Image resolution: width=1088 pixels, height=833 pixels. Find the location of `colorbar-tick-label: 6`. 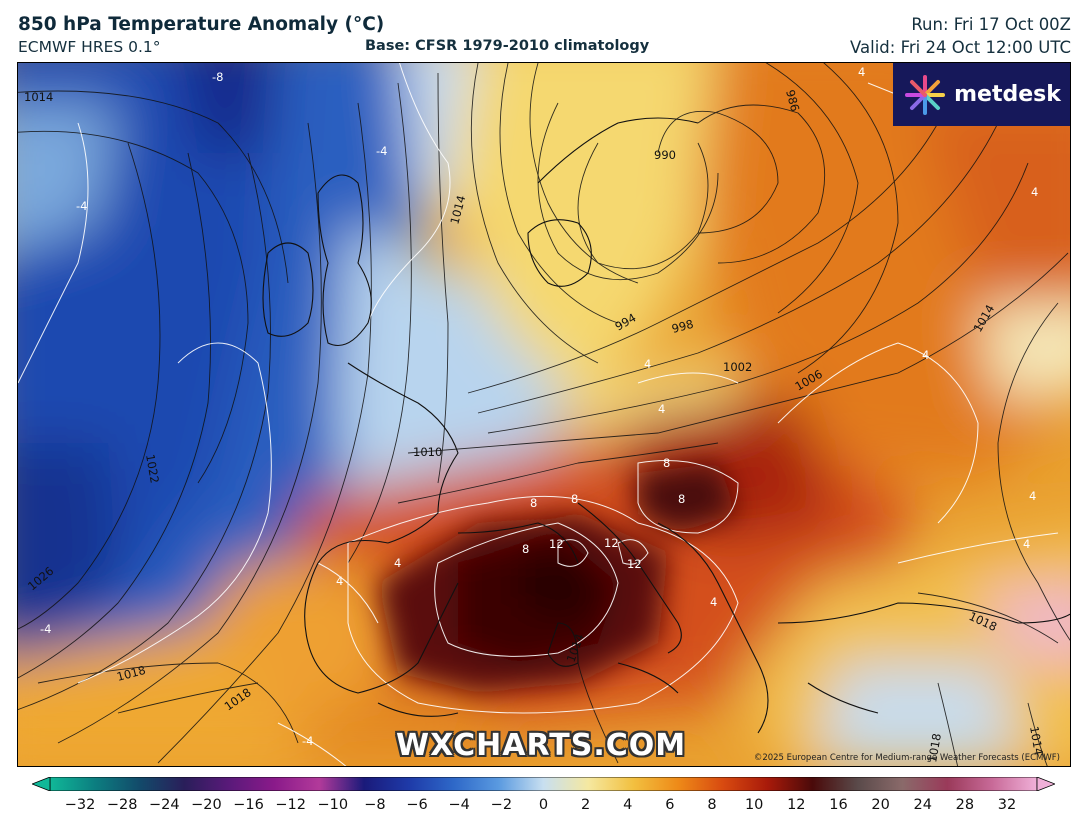

colorbar-tick-label: 6 is located at coordinates (670, 805).